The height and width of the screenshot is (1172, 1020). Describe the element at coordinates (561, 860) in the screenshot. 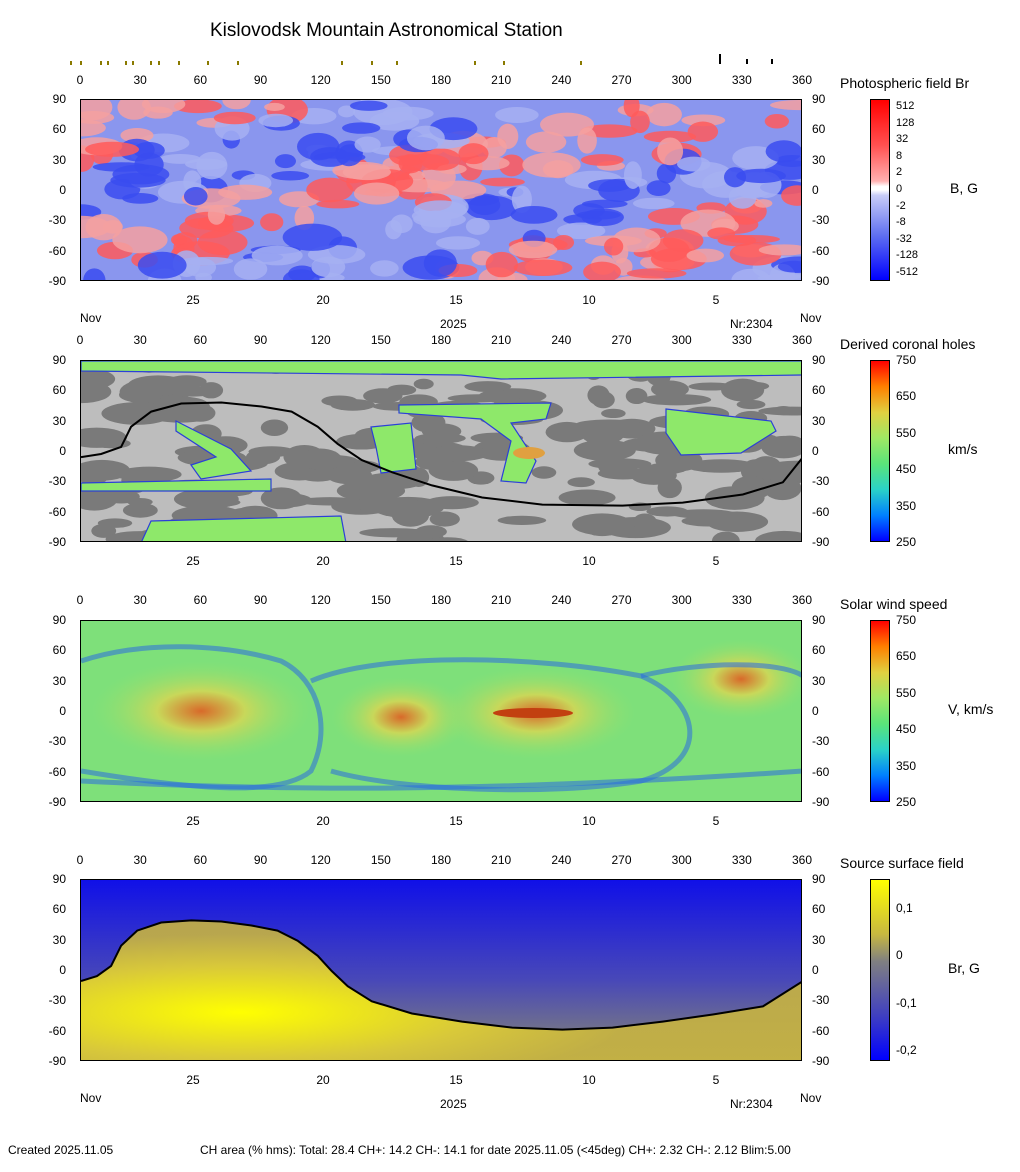

I see `longitude-tick-label: 240` at that location.